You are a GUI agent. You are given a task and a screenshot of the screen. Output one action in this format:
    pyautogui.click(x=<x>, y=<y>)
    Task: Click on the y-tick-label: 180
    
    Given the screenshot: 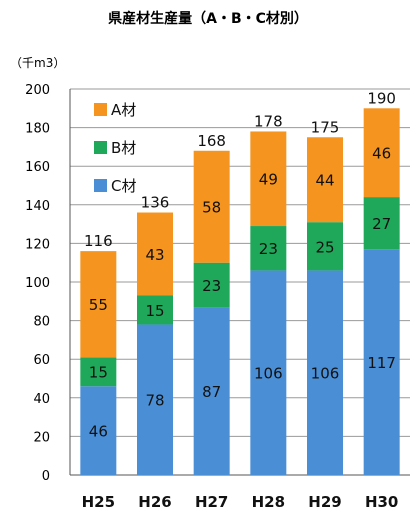 What is the action you would take?
    pyautogui.click(x=37, y=129)
    